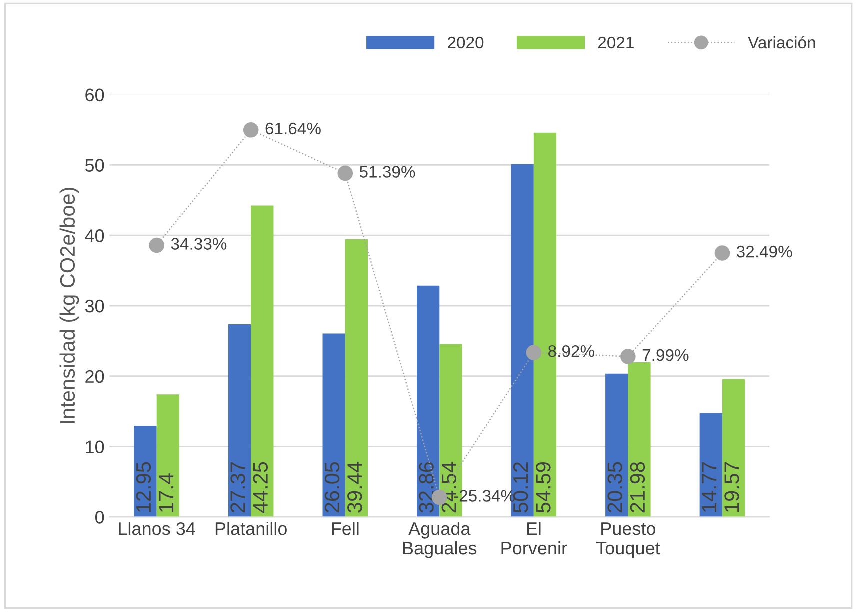  I want to click on data-label: 61.64%, so click(293, 128).